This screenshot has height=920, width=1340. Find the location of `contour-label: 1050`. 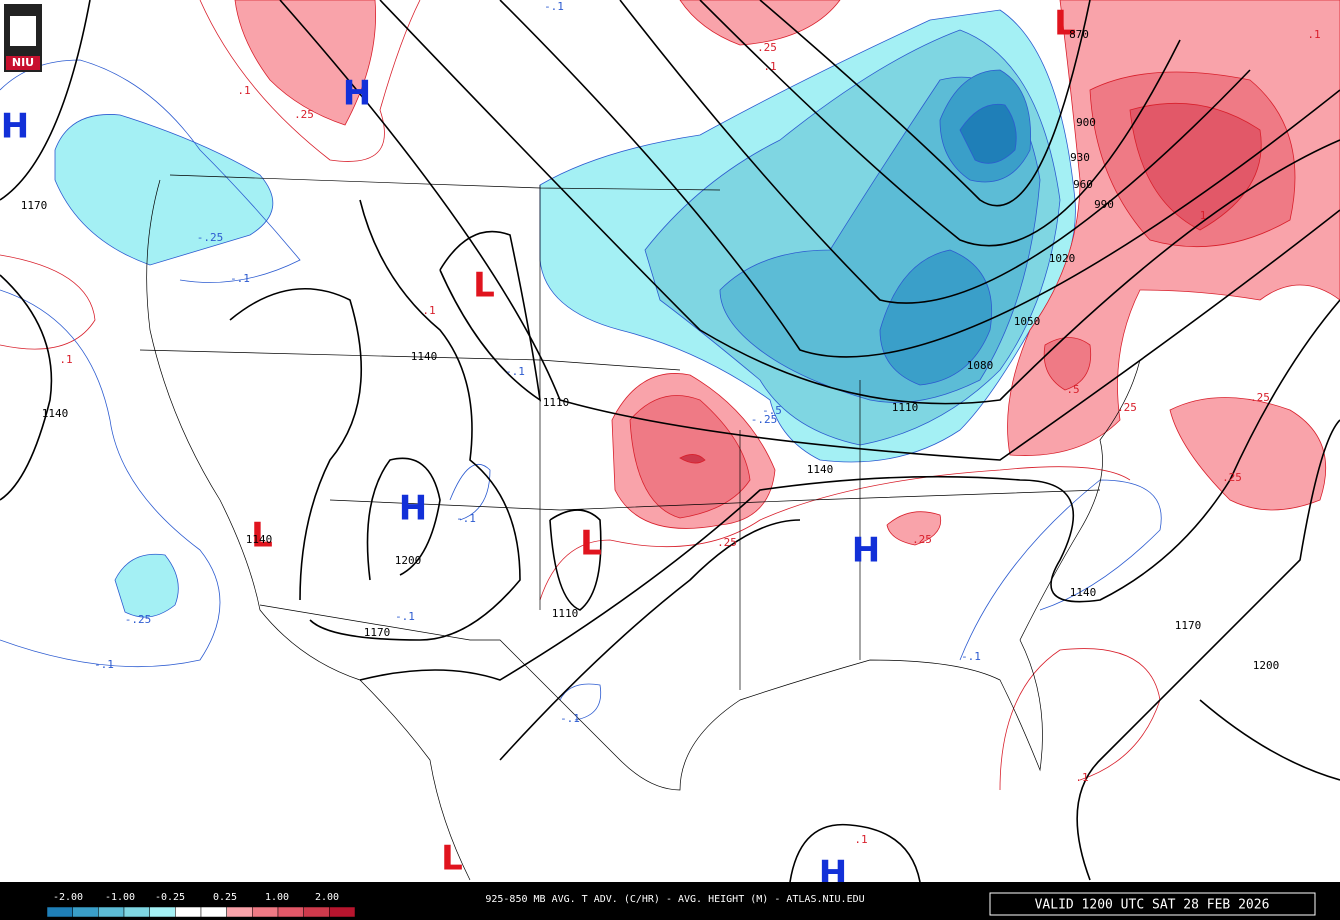

contour-label: 1050 is located at coordinates (1027, 321).